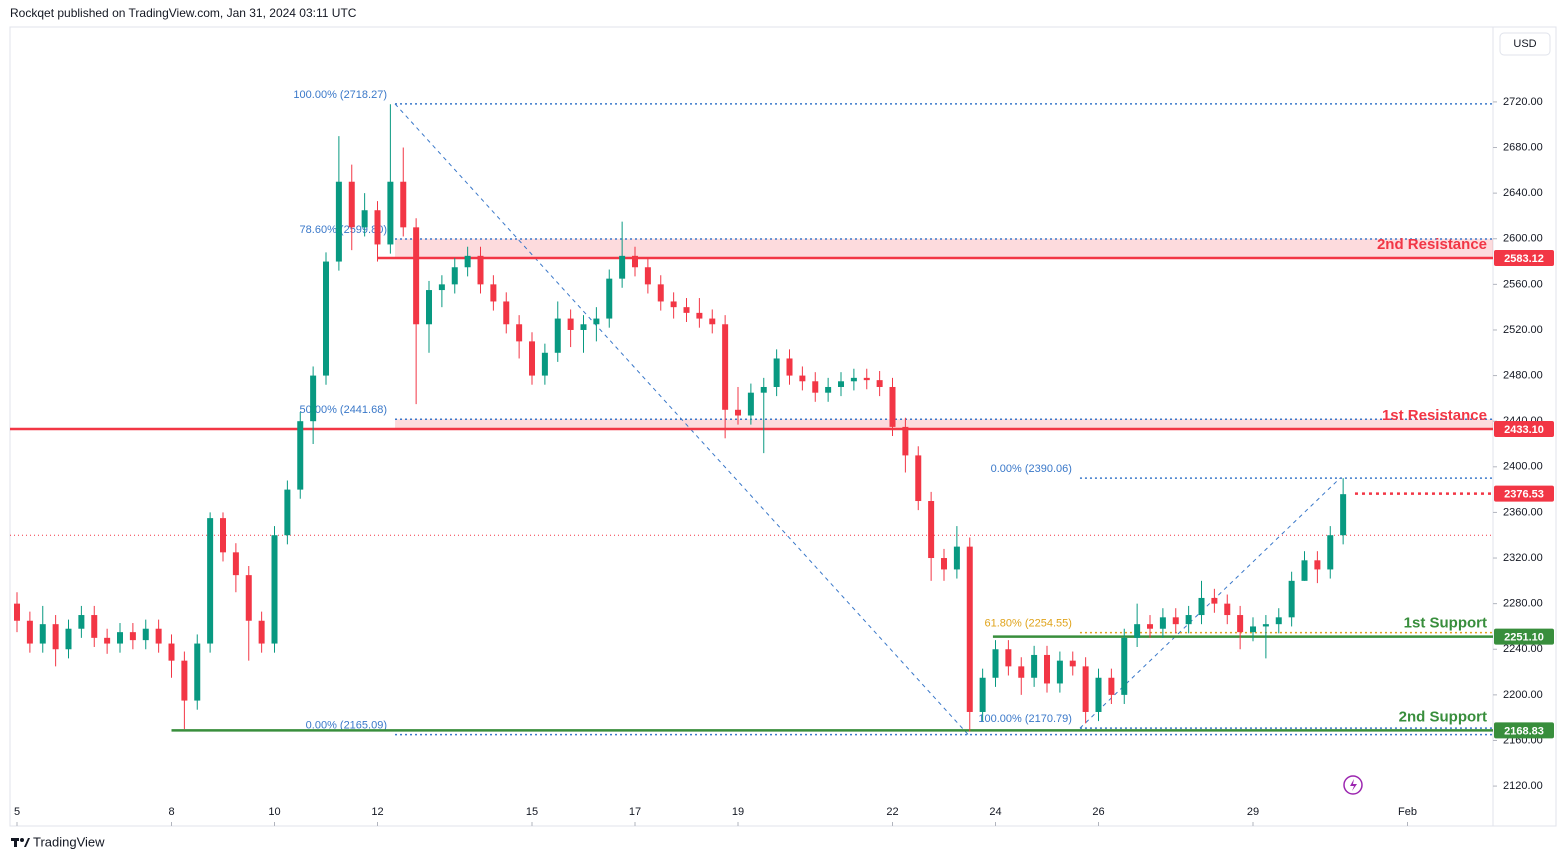  Describe the element at coordinates (1523, 695) in the screenshot. I see `y-tick-label: 2200.00` at that location.